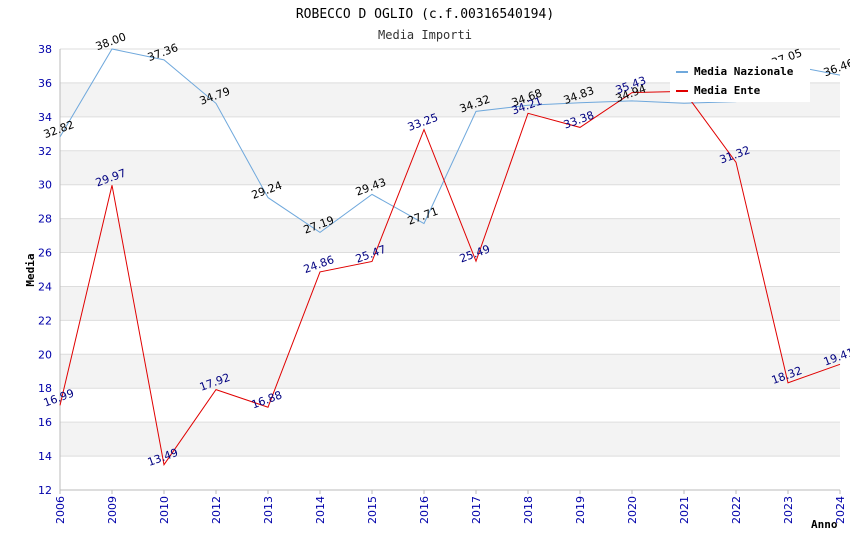 This screenshot has height=550, width=850. Describe the element at coordinates (45, 270) in the screenshot. I see `y-tick-labels: 12 14 16 18 20 22 24 26 28 30 32 34 36 38` at that location.